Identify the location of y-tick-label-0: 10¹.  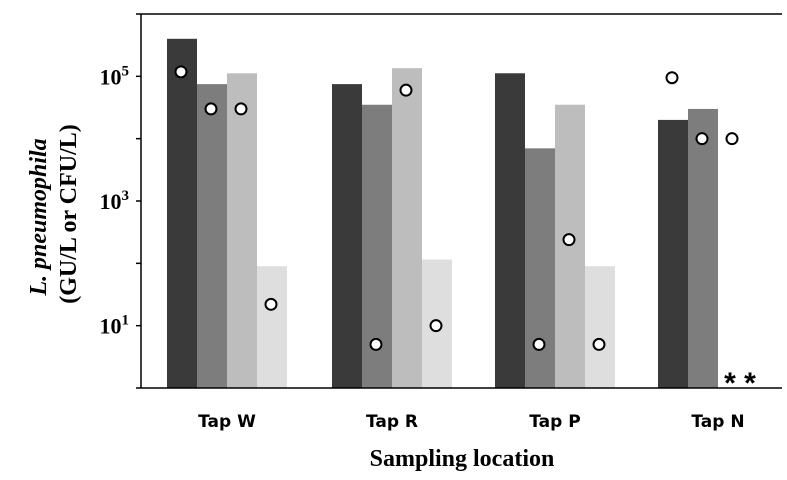
(115, 326).